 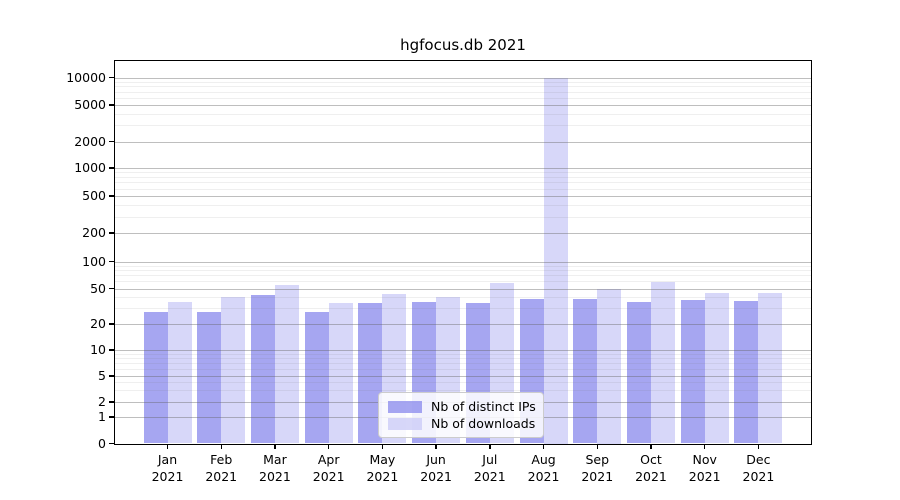 I want to click on x-tick-label: Oct 2021, so click(x=651, y=468).